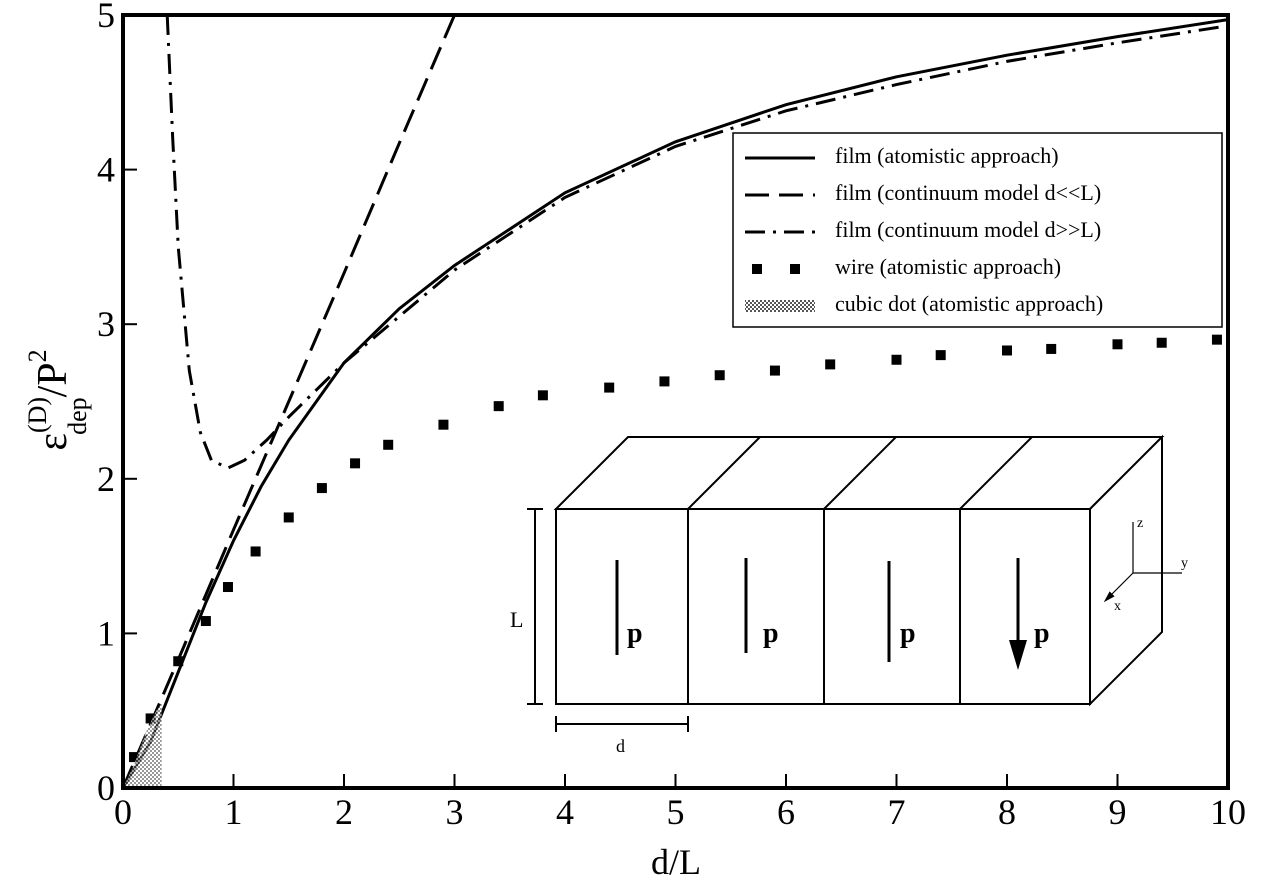 Image resolution: width=1268 pixels, height=884 pixels. I want to click on legend-label: wire (atomistic approach), so click(948, 266).